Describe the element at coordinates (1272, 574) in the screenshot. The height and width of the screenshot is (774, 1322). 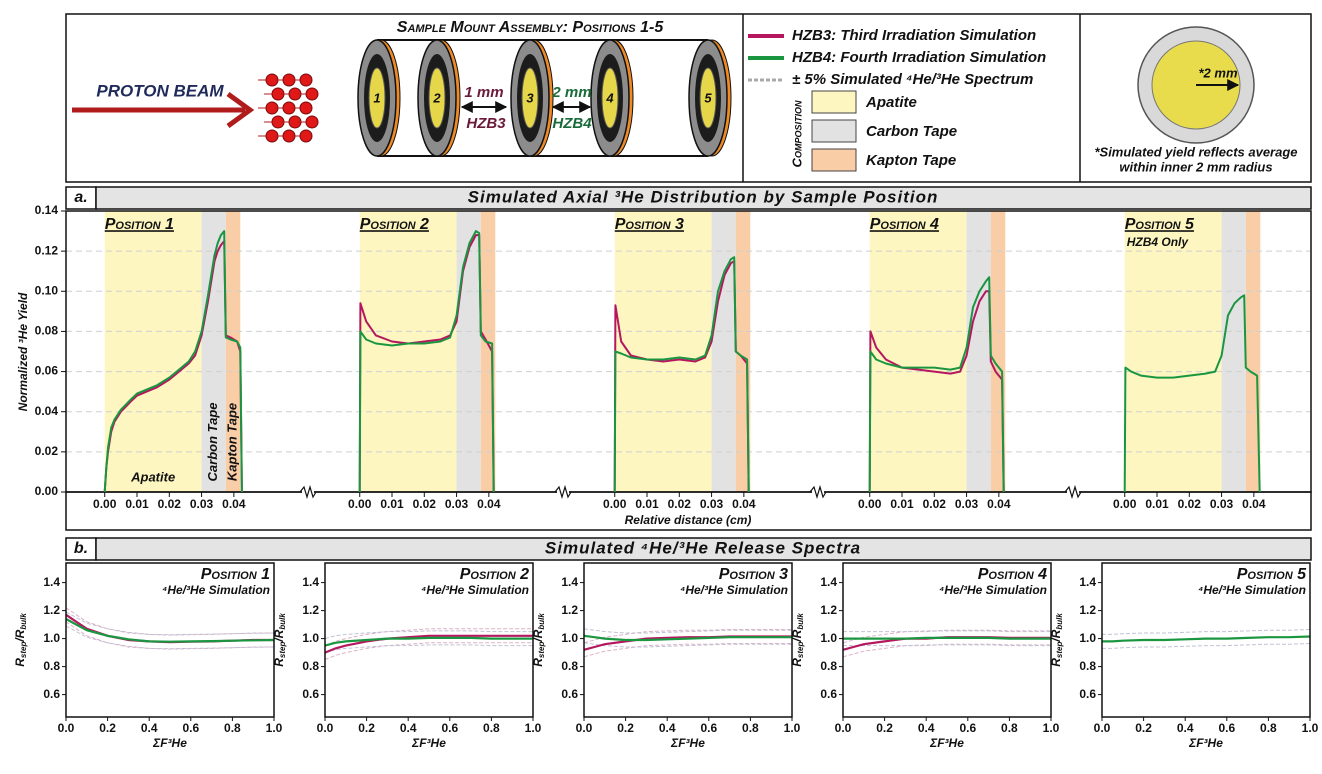
I see `panel-title: Position 5` at that location.